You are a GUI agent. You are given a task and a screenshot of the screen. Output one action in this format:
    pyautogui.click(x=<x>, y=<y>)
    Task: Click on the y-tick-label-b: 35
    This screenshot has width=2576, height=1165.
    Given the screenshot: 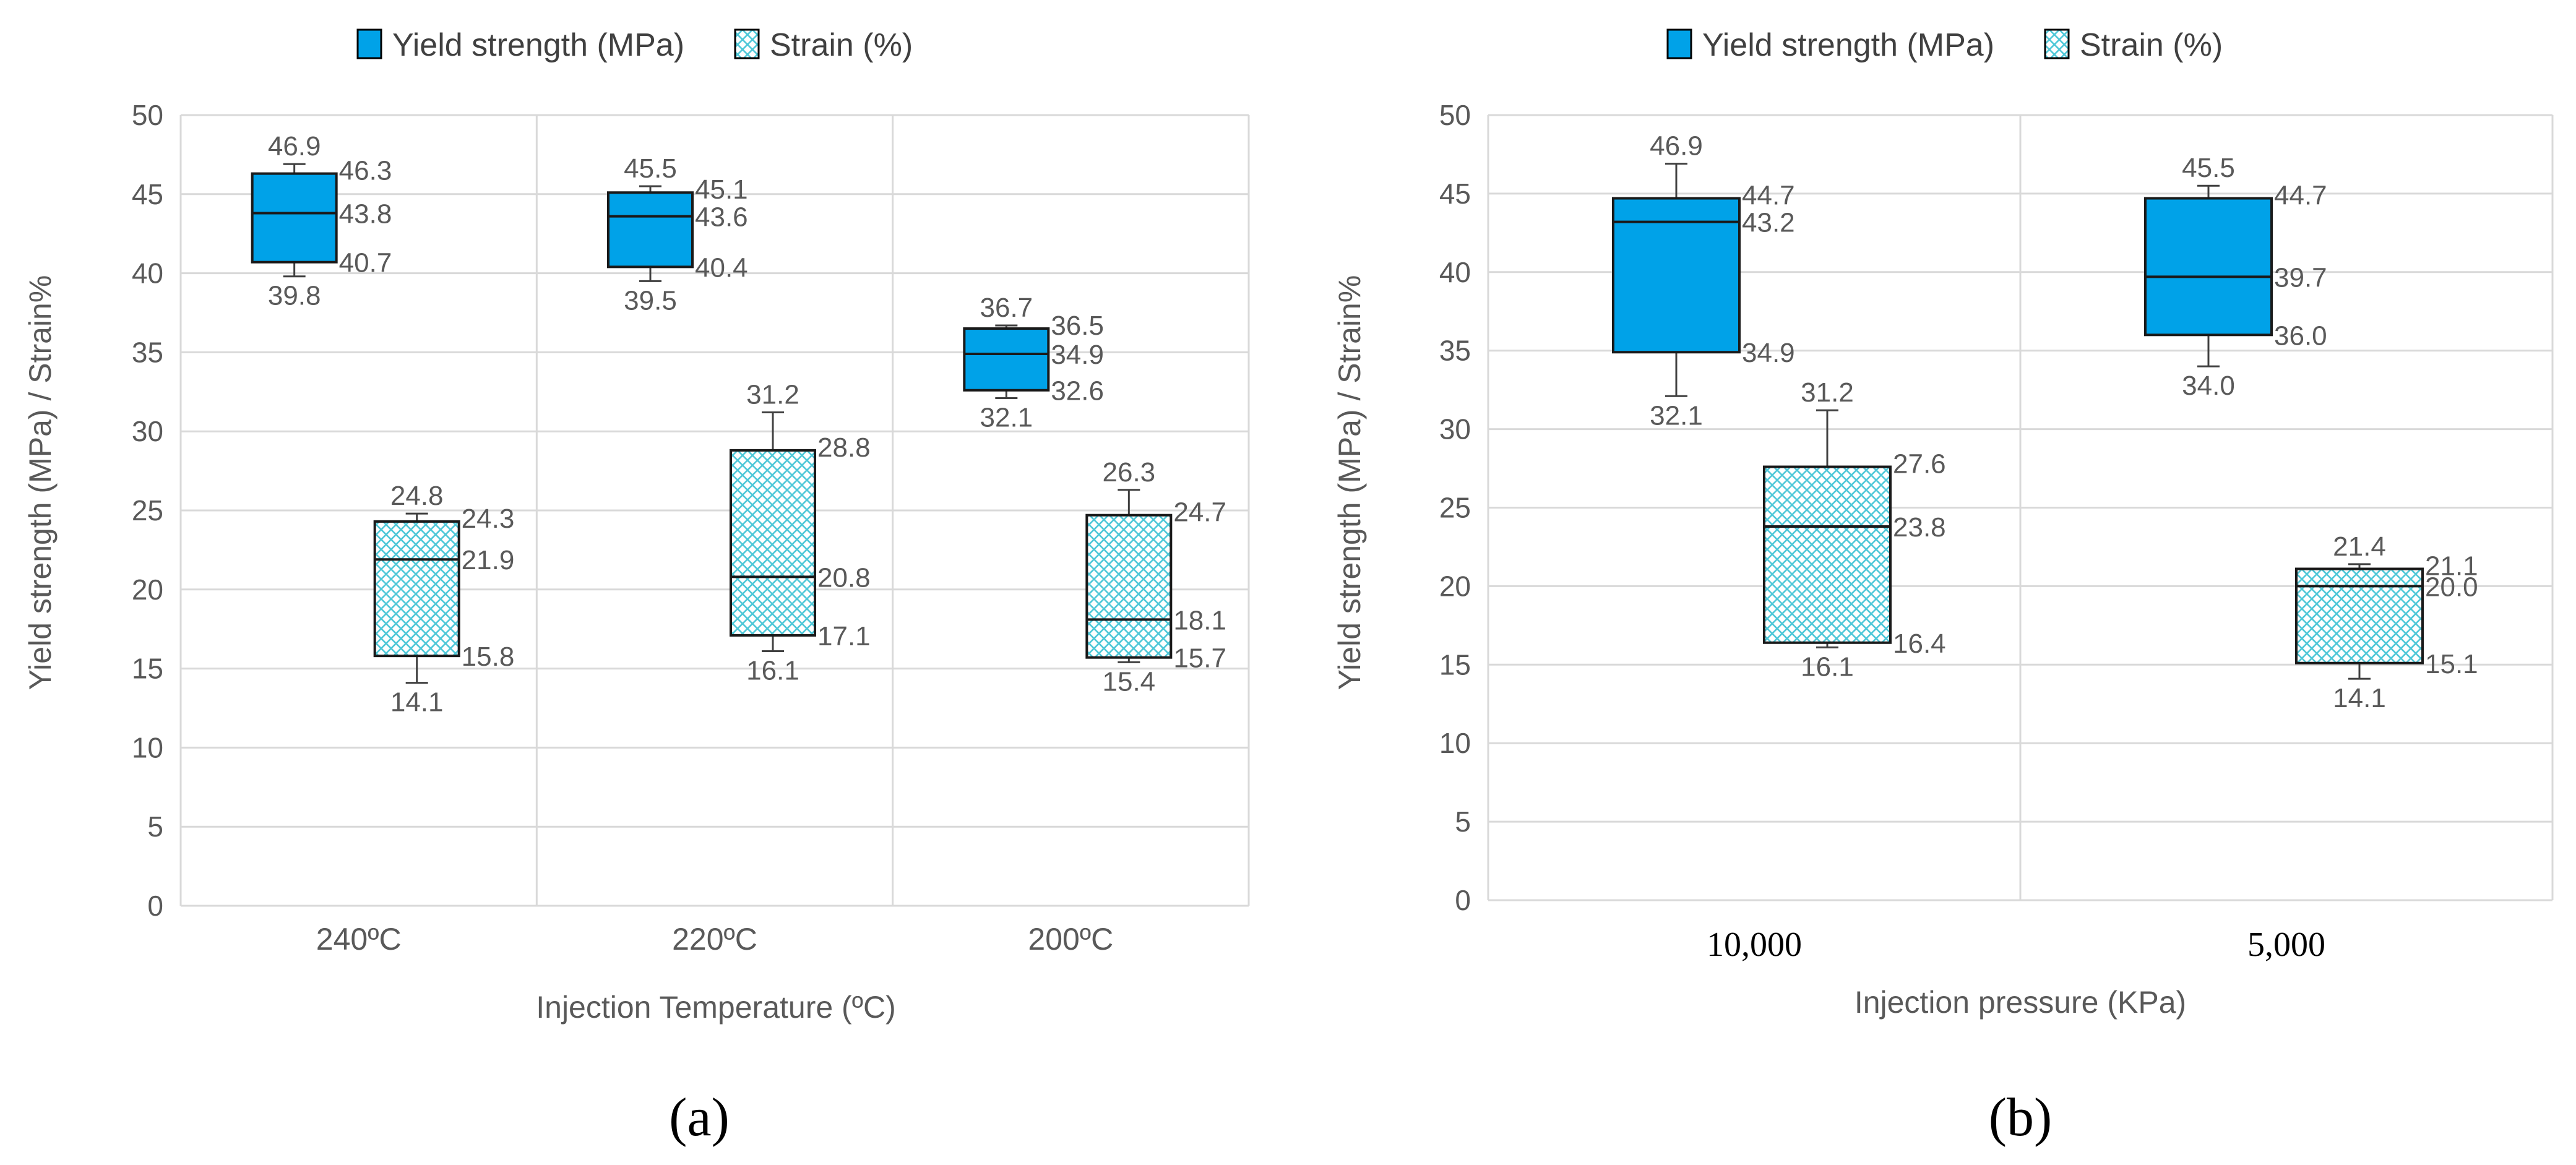 What is the action you would take?
    pyautogui.click(x=1455, y=351)
    